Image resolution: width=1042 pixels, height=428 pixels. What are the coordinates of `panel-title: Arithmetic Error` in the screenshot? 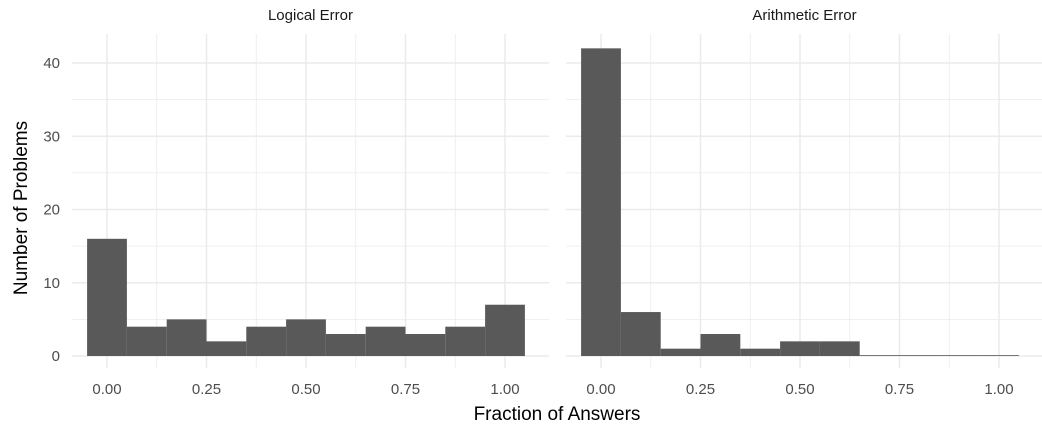 It's located at (804, 15).